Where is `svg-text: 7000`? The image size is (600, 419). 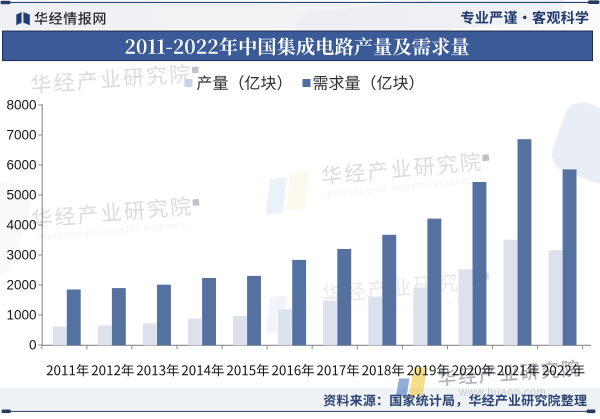 svg-text: 7000 is located at coordinates (21, 135).